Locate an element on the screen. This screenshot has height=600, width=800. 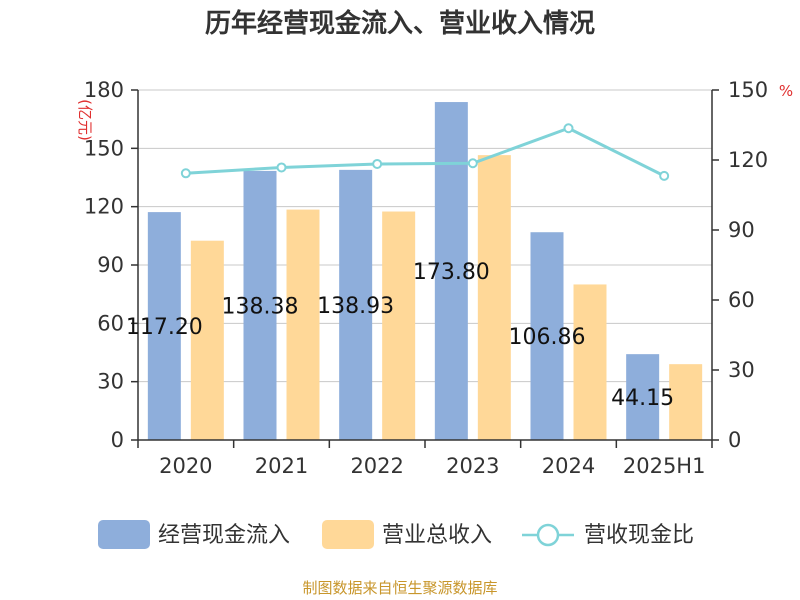
left-axis-unit: (亿元) is located at coordinates (85, 120).